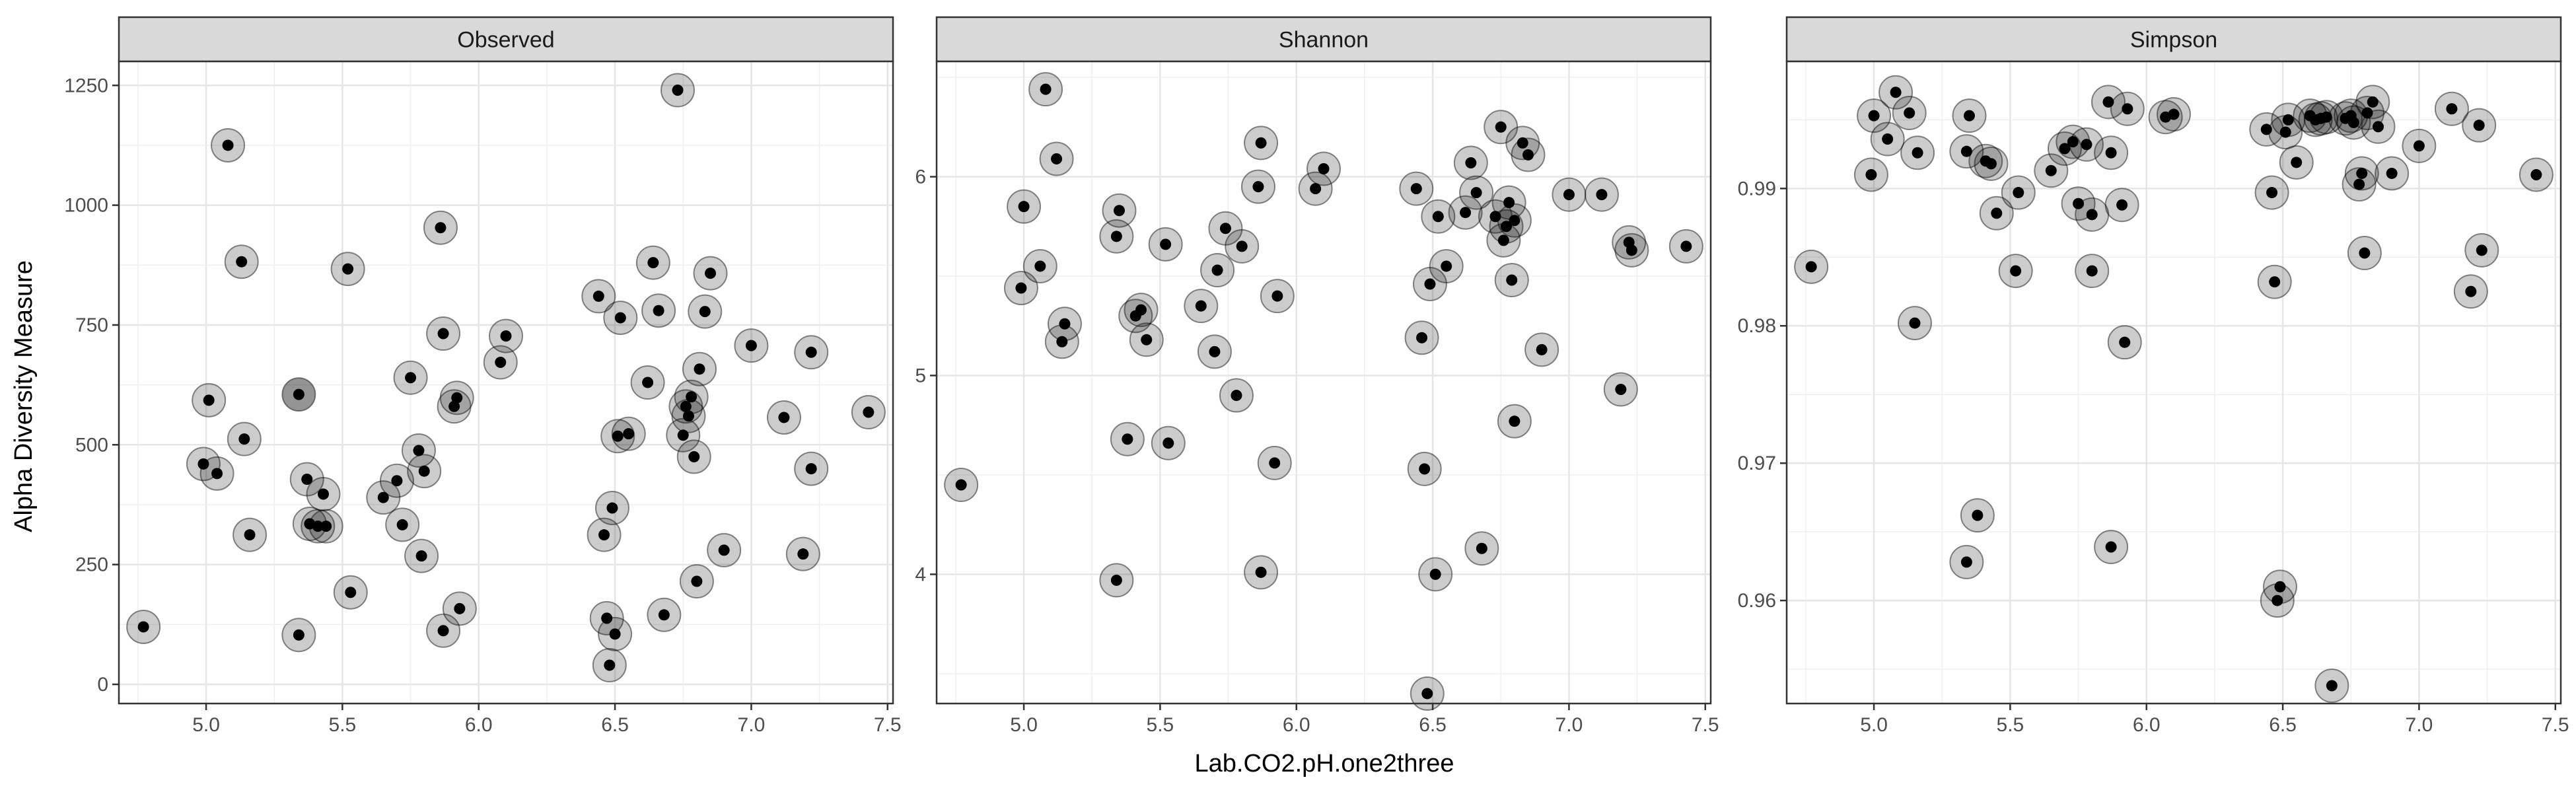 The width and height of the screenshot is (2576, 796). What do you see at coordinates (2556, 725) in the screenshot?
I see `x-tick-label: 7.5` at bounding box center [2556, 725].